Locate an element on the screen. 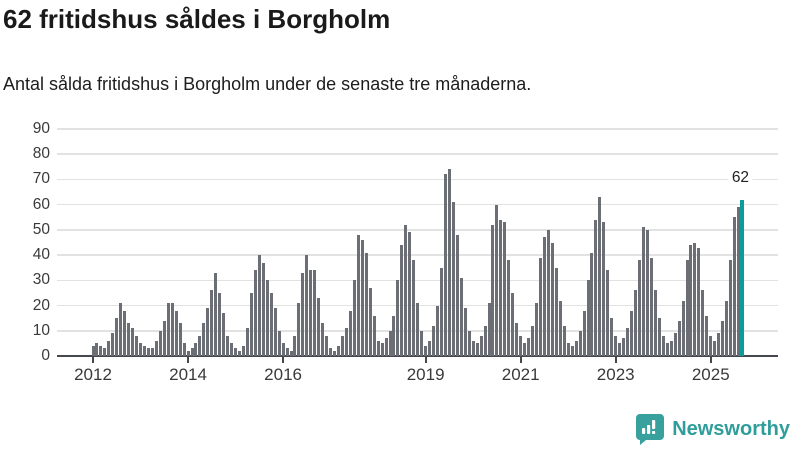  y-axis-tick-label: 0 is located at coordinates (45, 355).